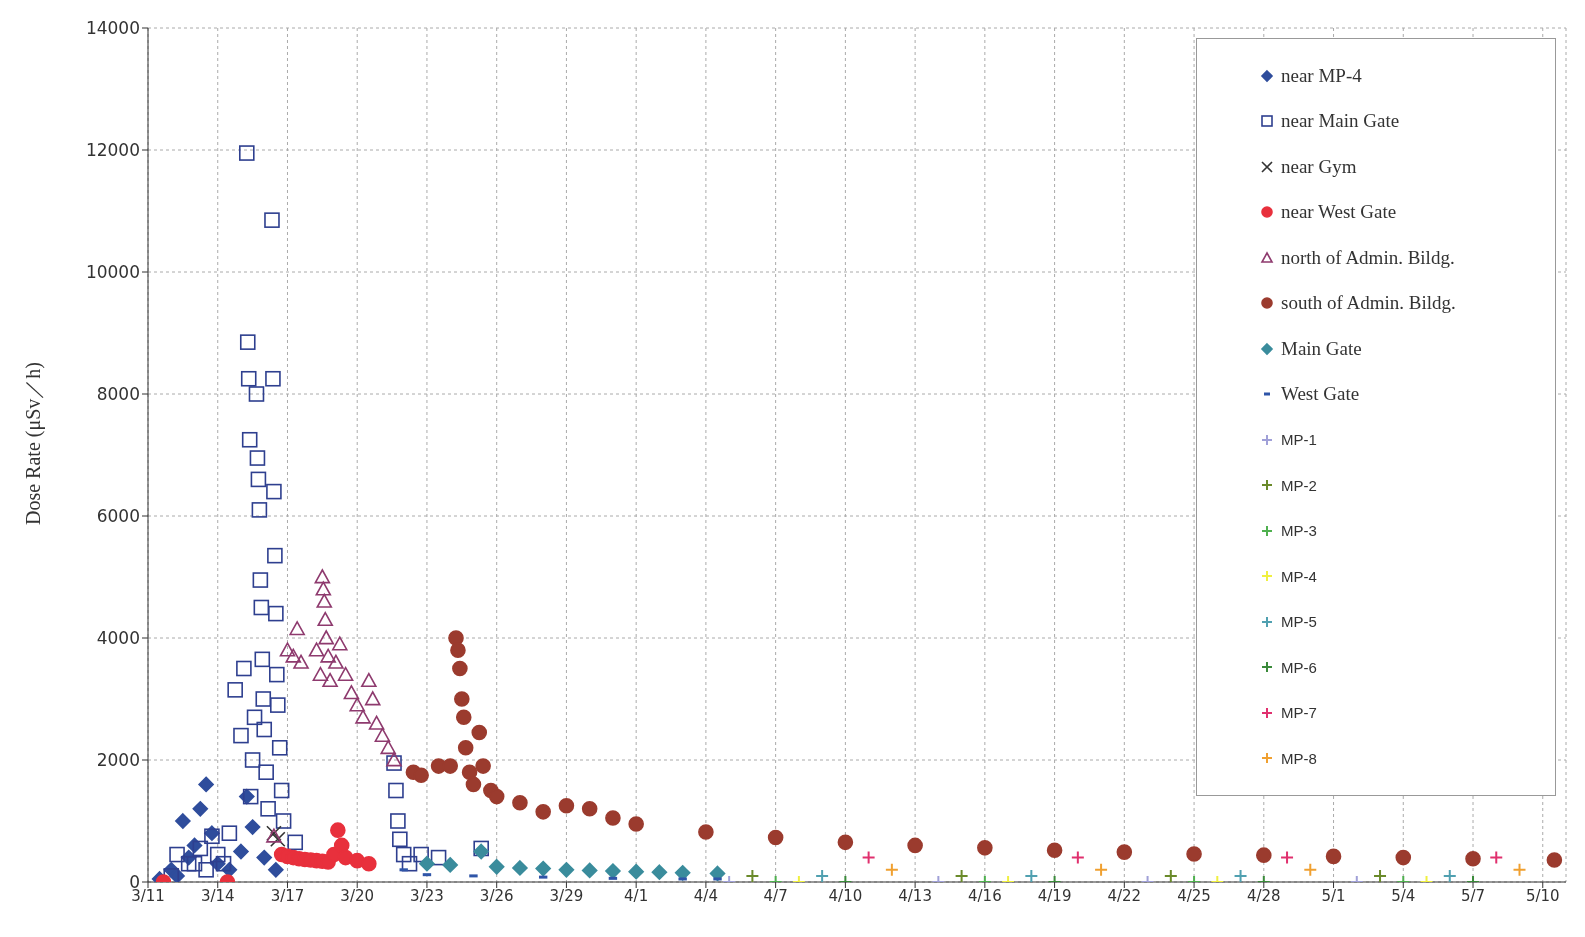  I want to click on y-tick-label: 2000, so click(118, 760).